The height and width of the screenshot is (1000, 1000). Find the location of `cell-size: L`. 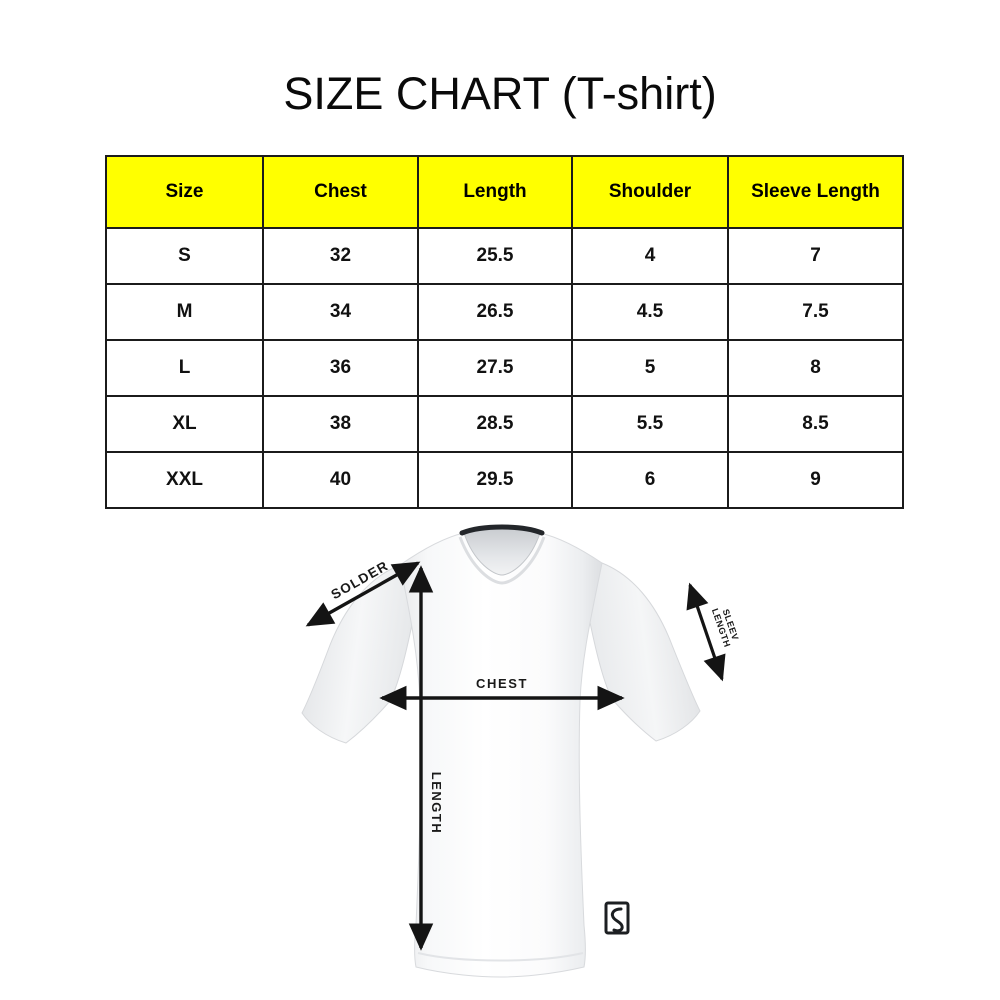

cell-size: L is located at coordinates (184, 368).